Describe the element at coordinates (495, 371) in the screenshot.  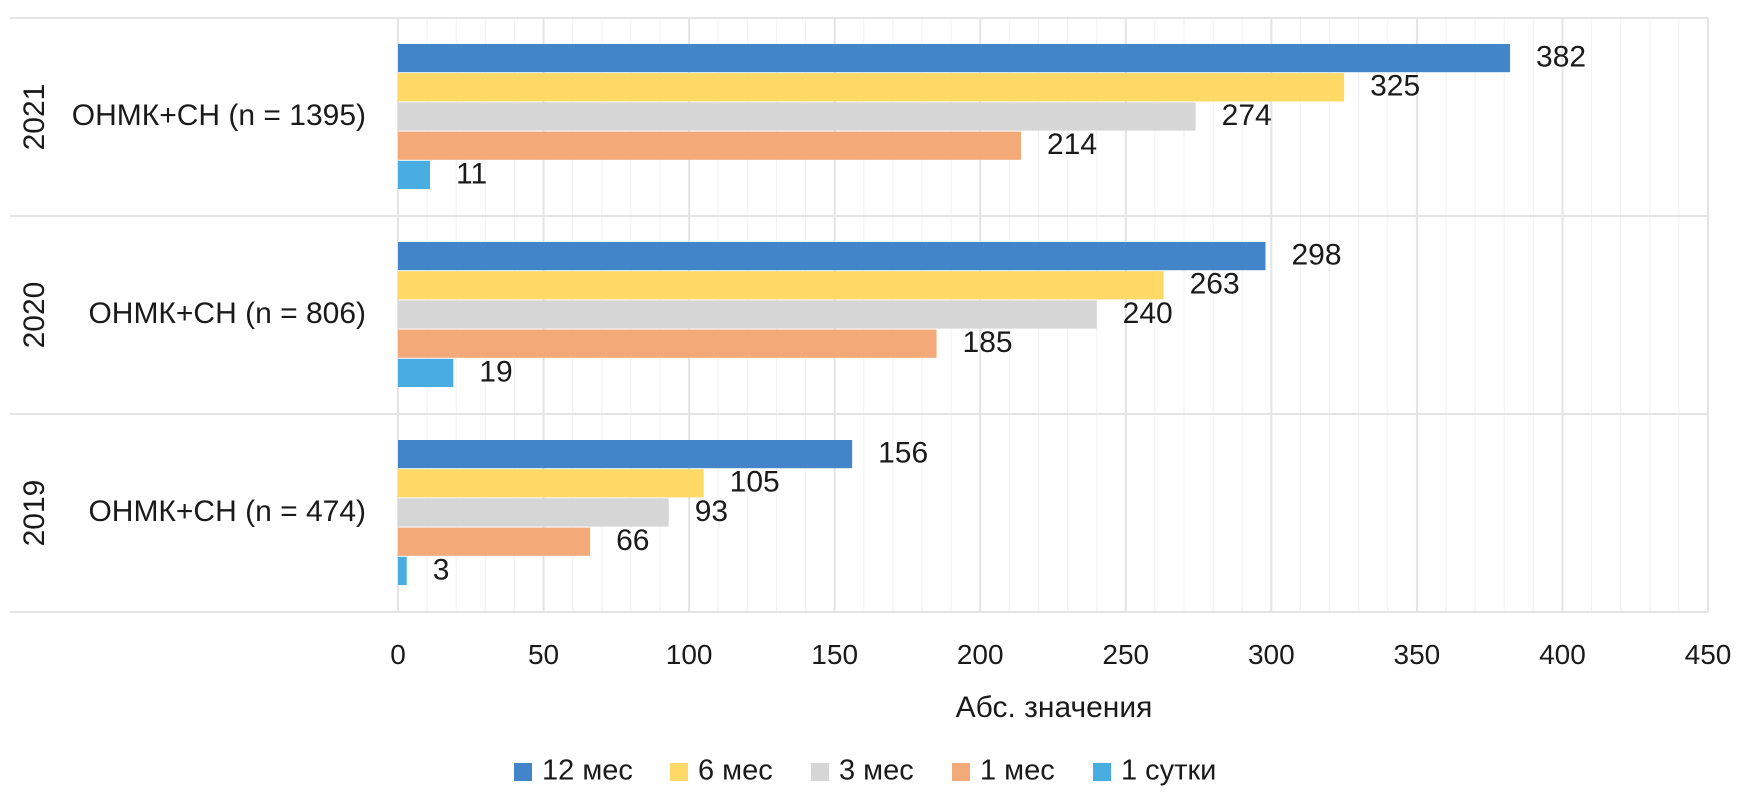
I see `data-label: 19` at that location.